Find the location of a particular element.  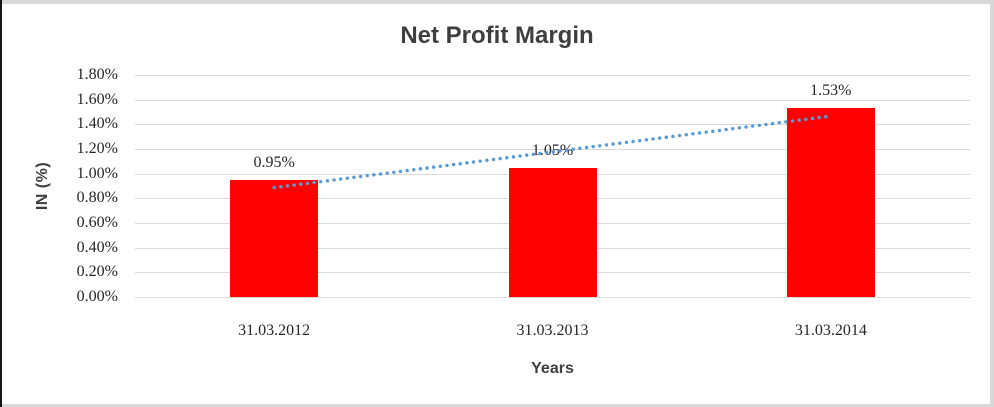

y-axis-tick-label: 1.00% is located at coordinates (97, 173).